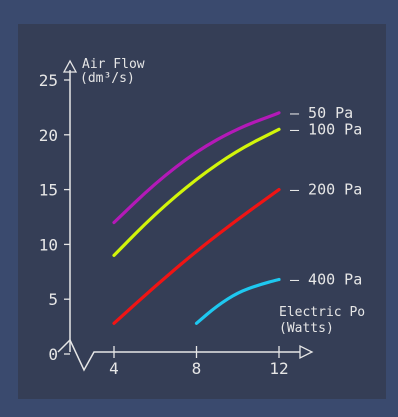 The height and width of the screenshot is (417, 398). Describe the element at coordinates (237, 301) in the screenshot. I see `series-line-400-pa` at that location.